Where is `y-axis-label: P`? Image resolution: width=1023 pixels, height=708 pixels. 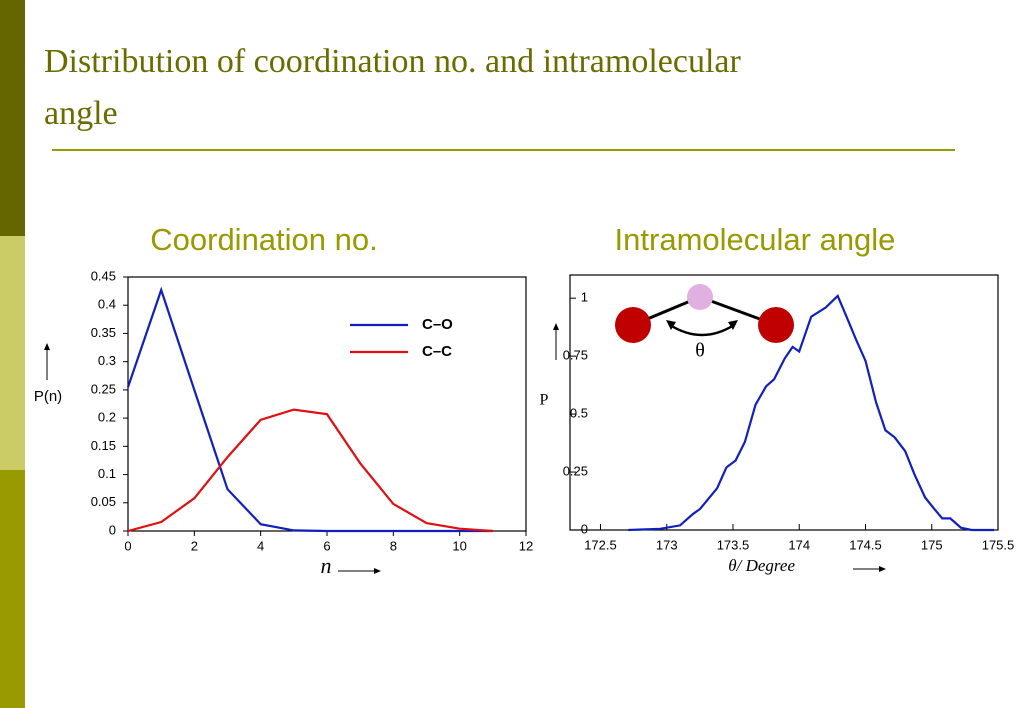 y-axis-label: P is located at coordinates (544, 400).